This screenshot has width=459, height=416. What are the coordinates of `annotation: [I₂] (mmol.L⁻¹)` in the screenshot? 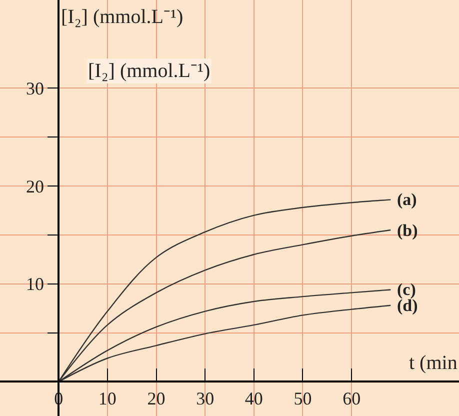 It's located at (149, 71).